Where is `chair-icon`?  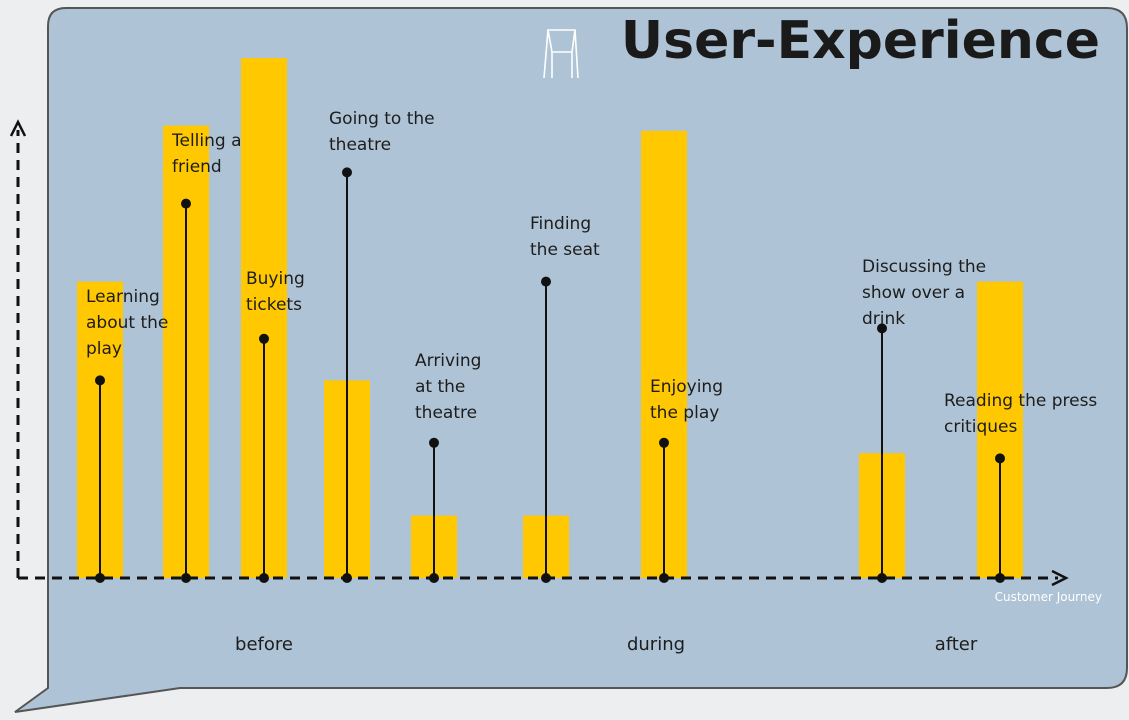 chair-icon is located at coordinates (561, 54).